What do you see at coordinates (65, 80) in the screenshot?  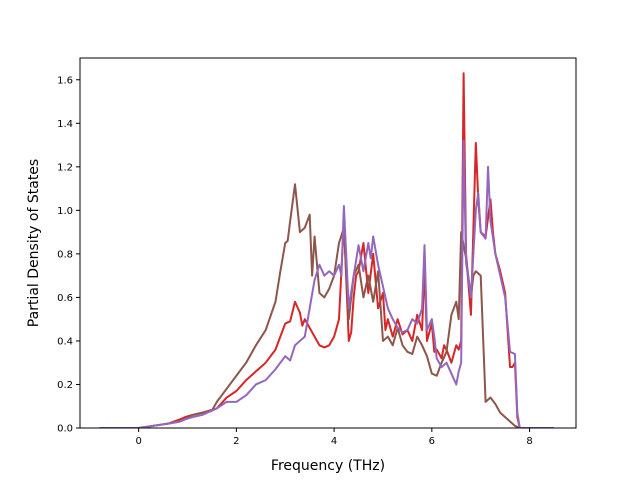 I see `y-tick-label: 1.6` at bounding box center [65, 80].